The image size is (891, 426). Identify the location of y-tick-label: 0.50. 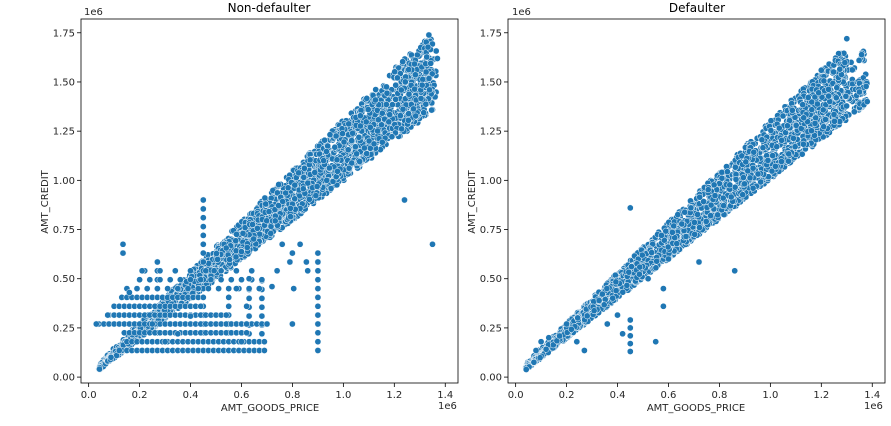
(64, 279).